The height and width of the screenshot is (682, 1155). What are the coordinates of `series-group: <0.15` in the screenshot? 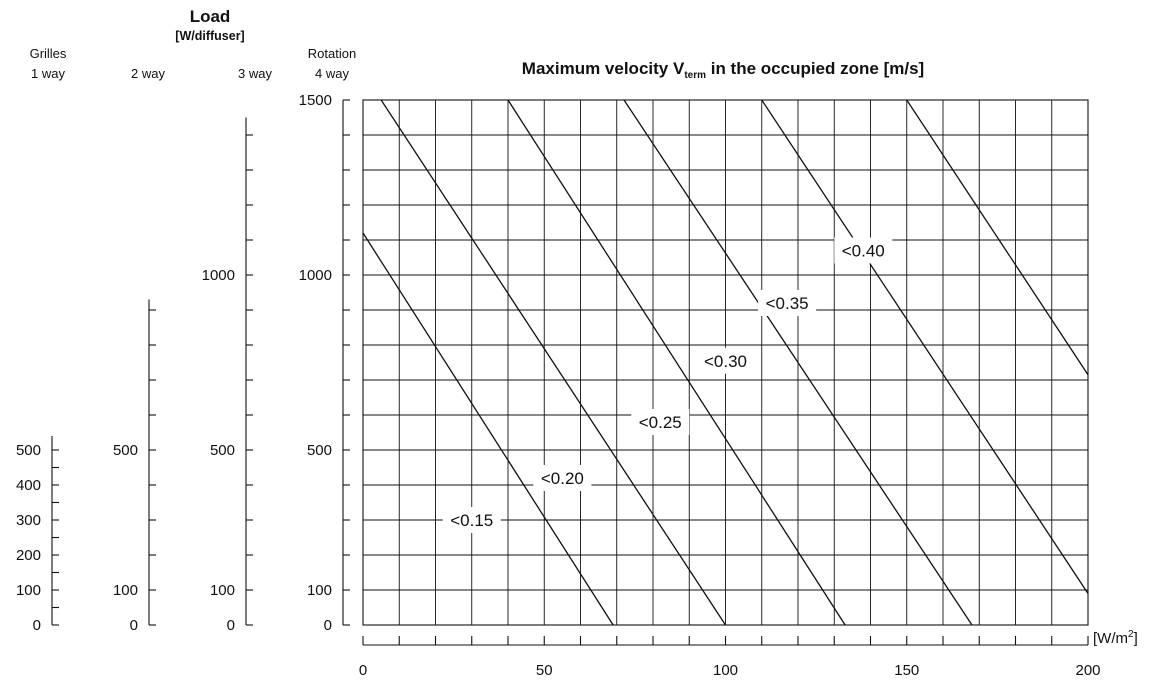 It's located at (488, 429).